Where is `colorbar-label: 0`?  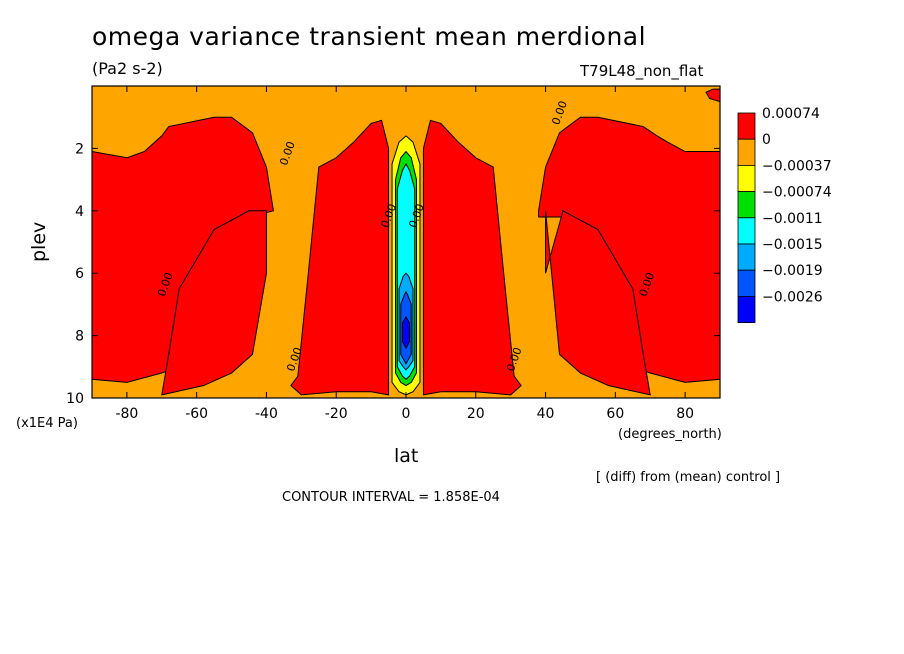 colorbar-label: 0 is located at coordinates (766, 140).